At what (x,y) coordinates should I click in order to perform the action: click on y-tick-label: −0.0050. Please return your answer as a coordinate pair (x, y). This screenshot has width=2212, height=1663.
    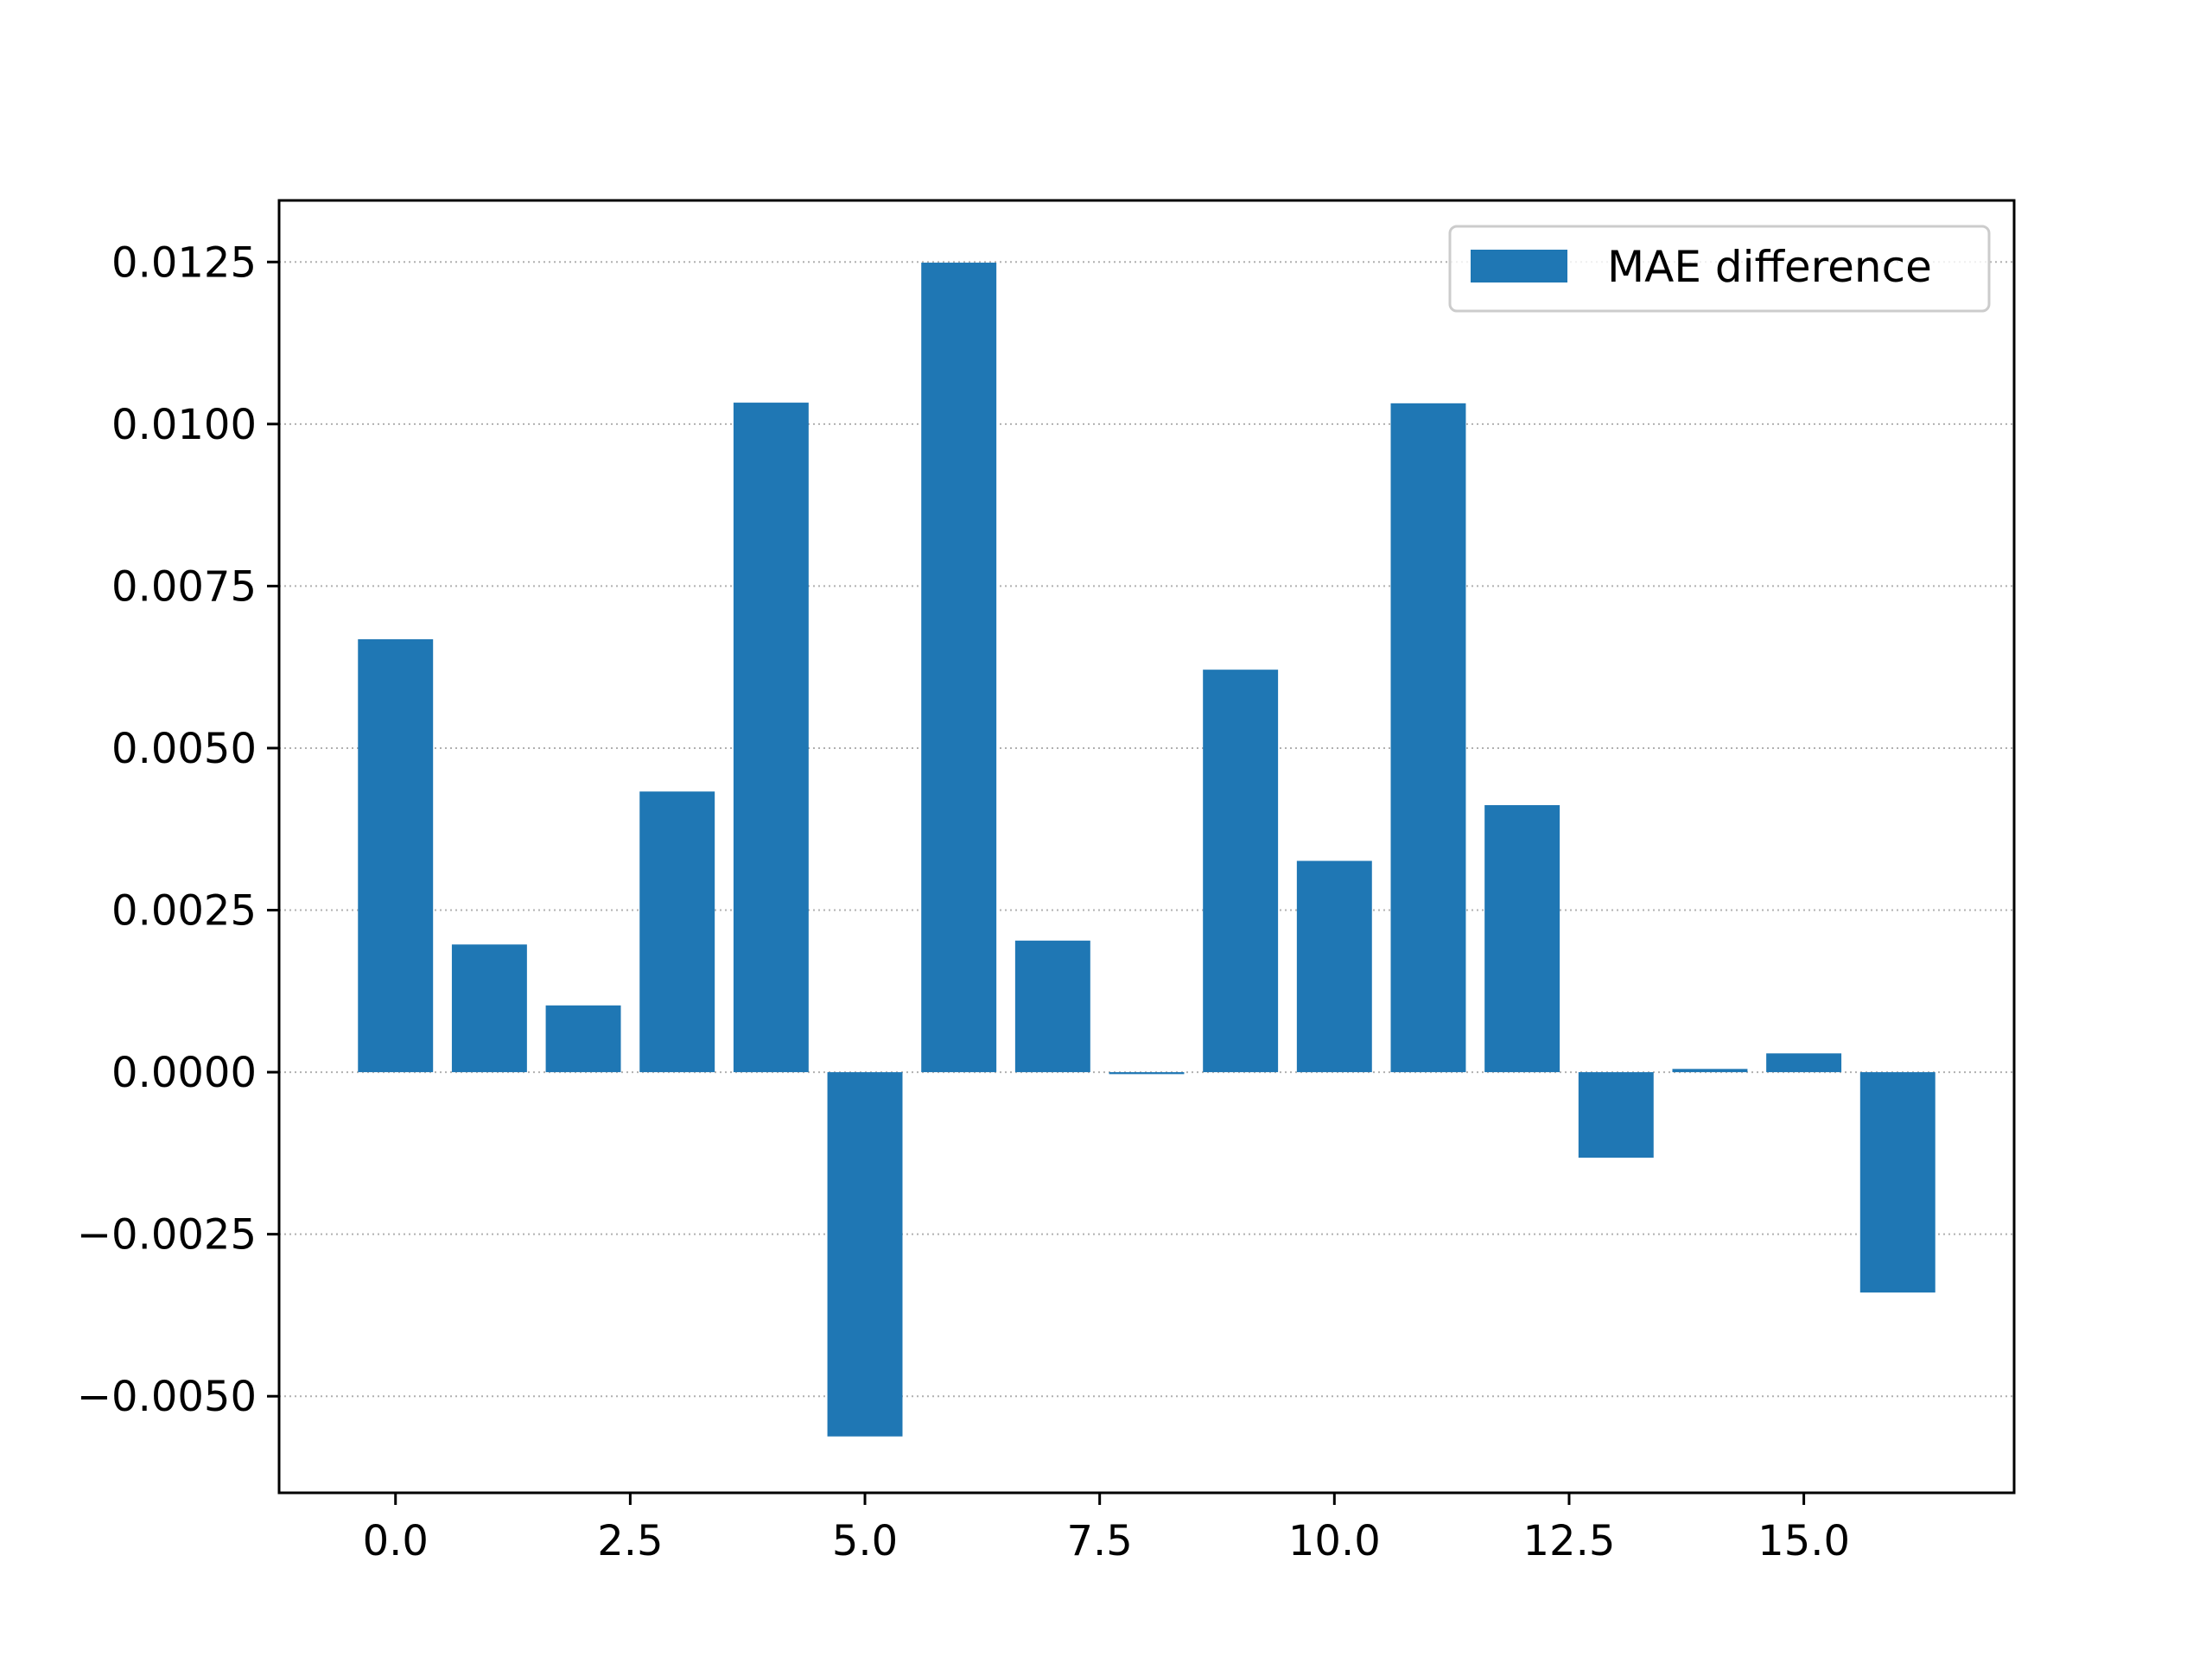
    Looking at the image, I should click on (167, 1397).